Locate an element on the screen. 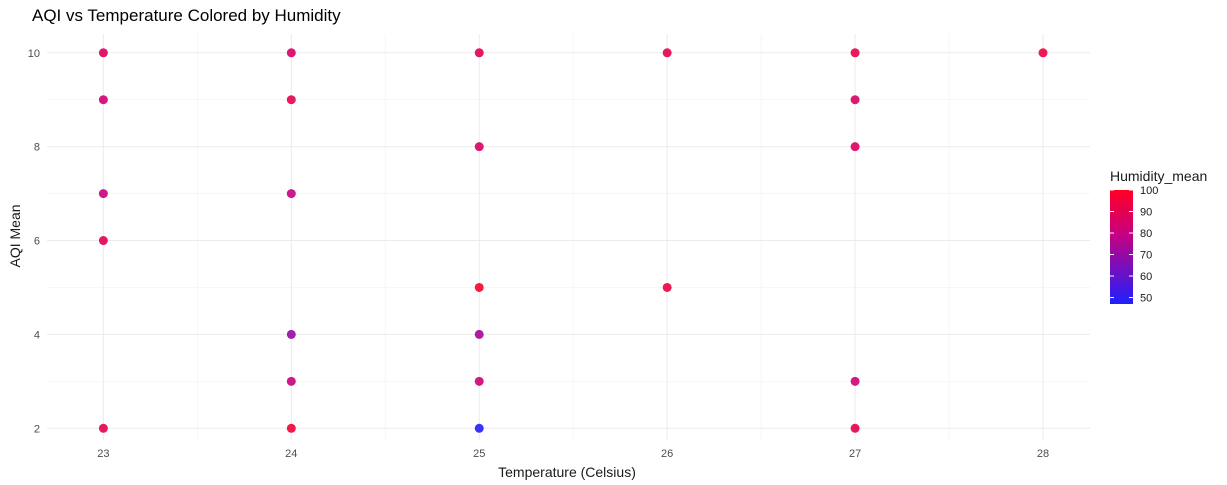 This screenshot has height=485, width=1227. y-axis-title: AQI Mean is located at coordinates (15, 235).